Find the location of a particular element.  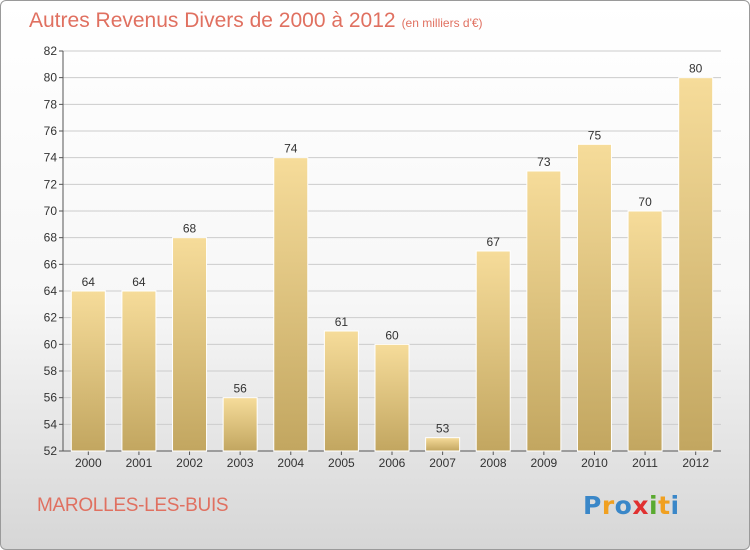

y-tick-label: 56 is located at coordinates (51, 398).